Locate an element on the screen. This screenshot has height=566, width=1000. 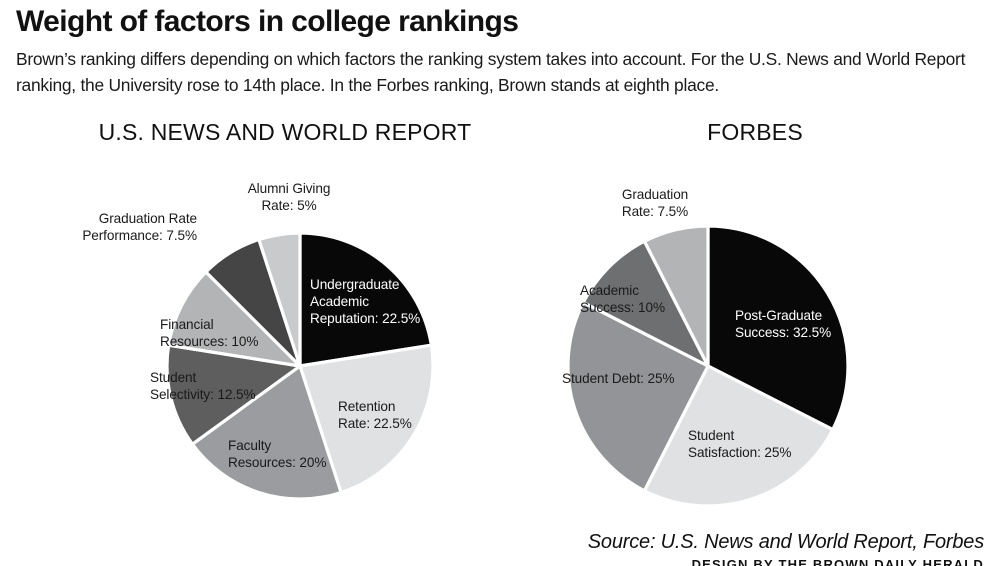
chart-title-forbes: FORBES is located at coordinates (755, 132).